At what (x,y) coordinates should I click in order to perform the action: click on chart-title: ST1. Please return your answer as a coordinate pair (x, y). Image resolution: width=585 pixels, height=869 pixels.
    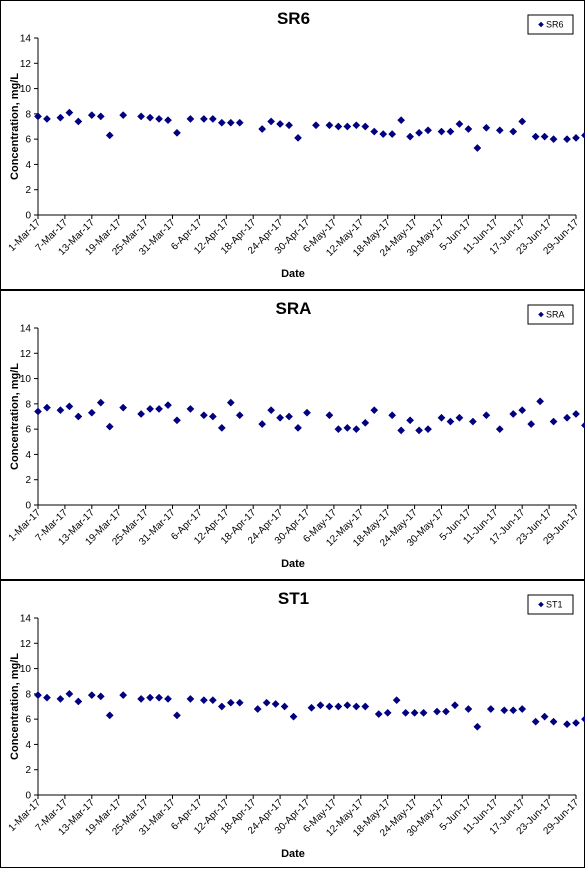
    Looking at the image, I should click on (293, 598).